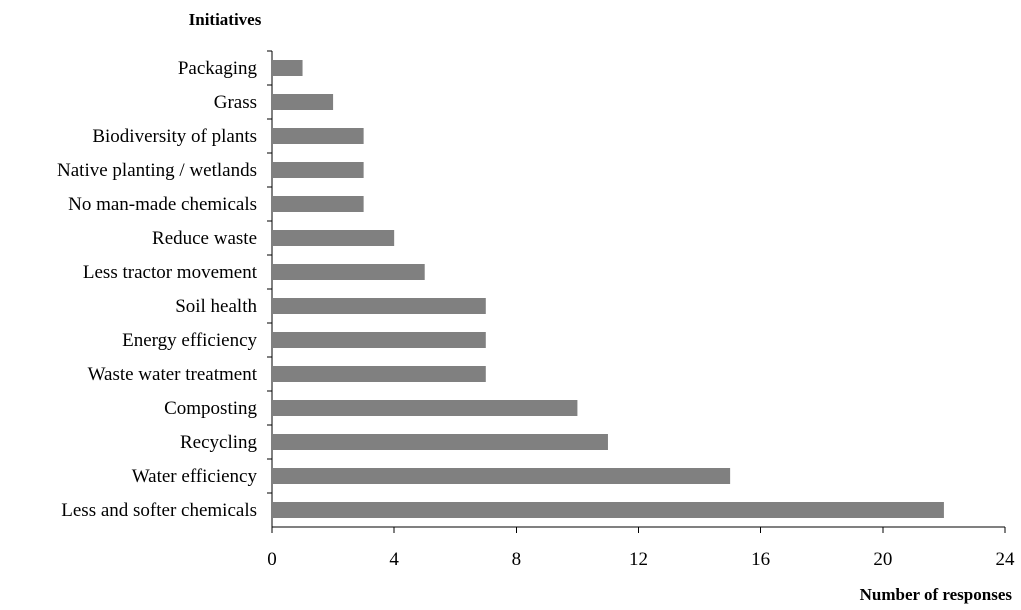 The height and width of the screenshot is (610, 1021). What do you see at coordinates (1006, 559) in the screenshot?
I see `x-tick-label: 24` at bounding box center [1006, 559].